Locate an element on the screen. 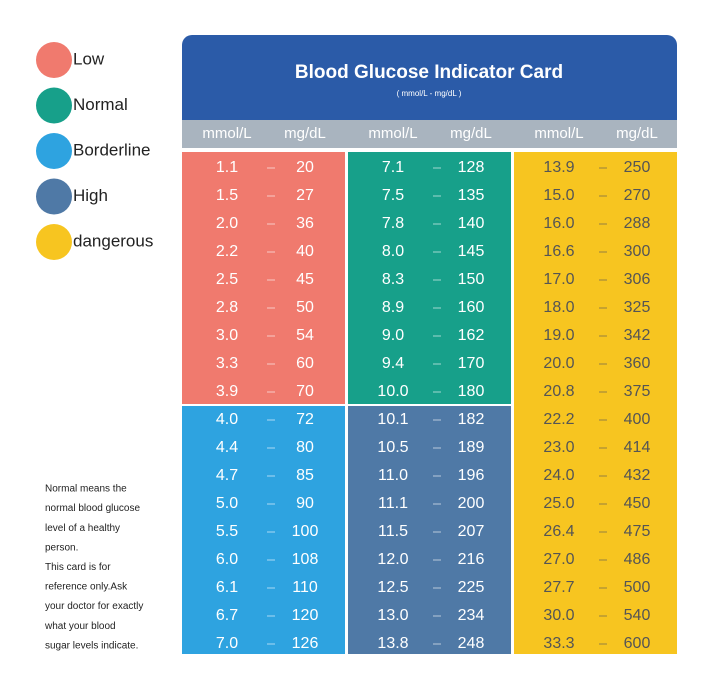 The image size is (714, 700). mmol-value: 26.4 is located at coordinates (558, 531).